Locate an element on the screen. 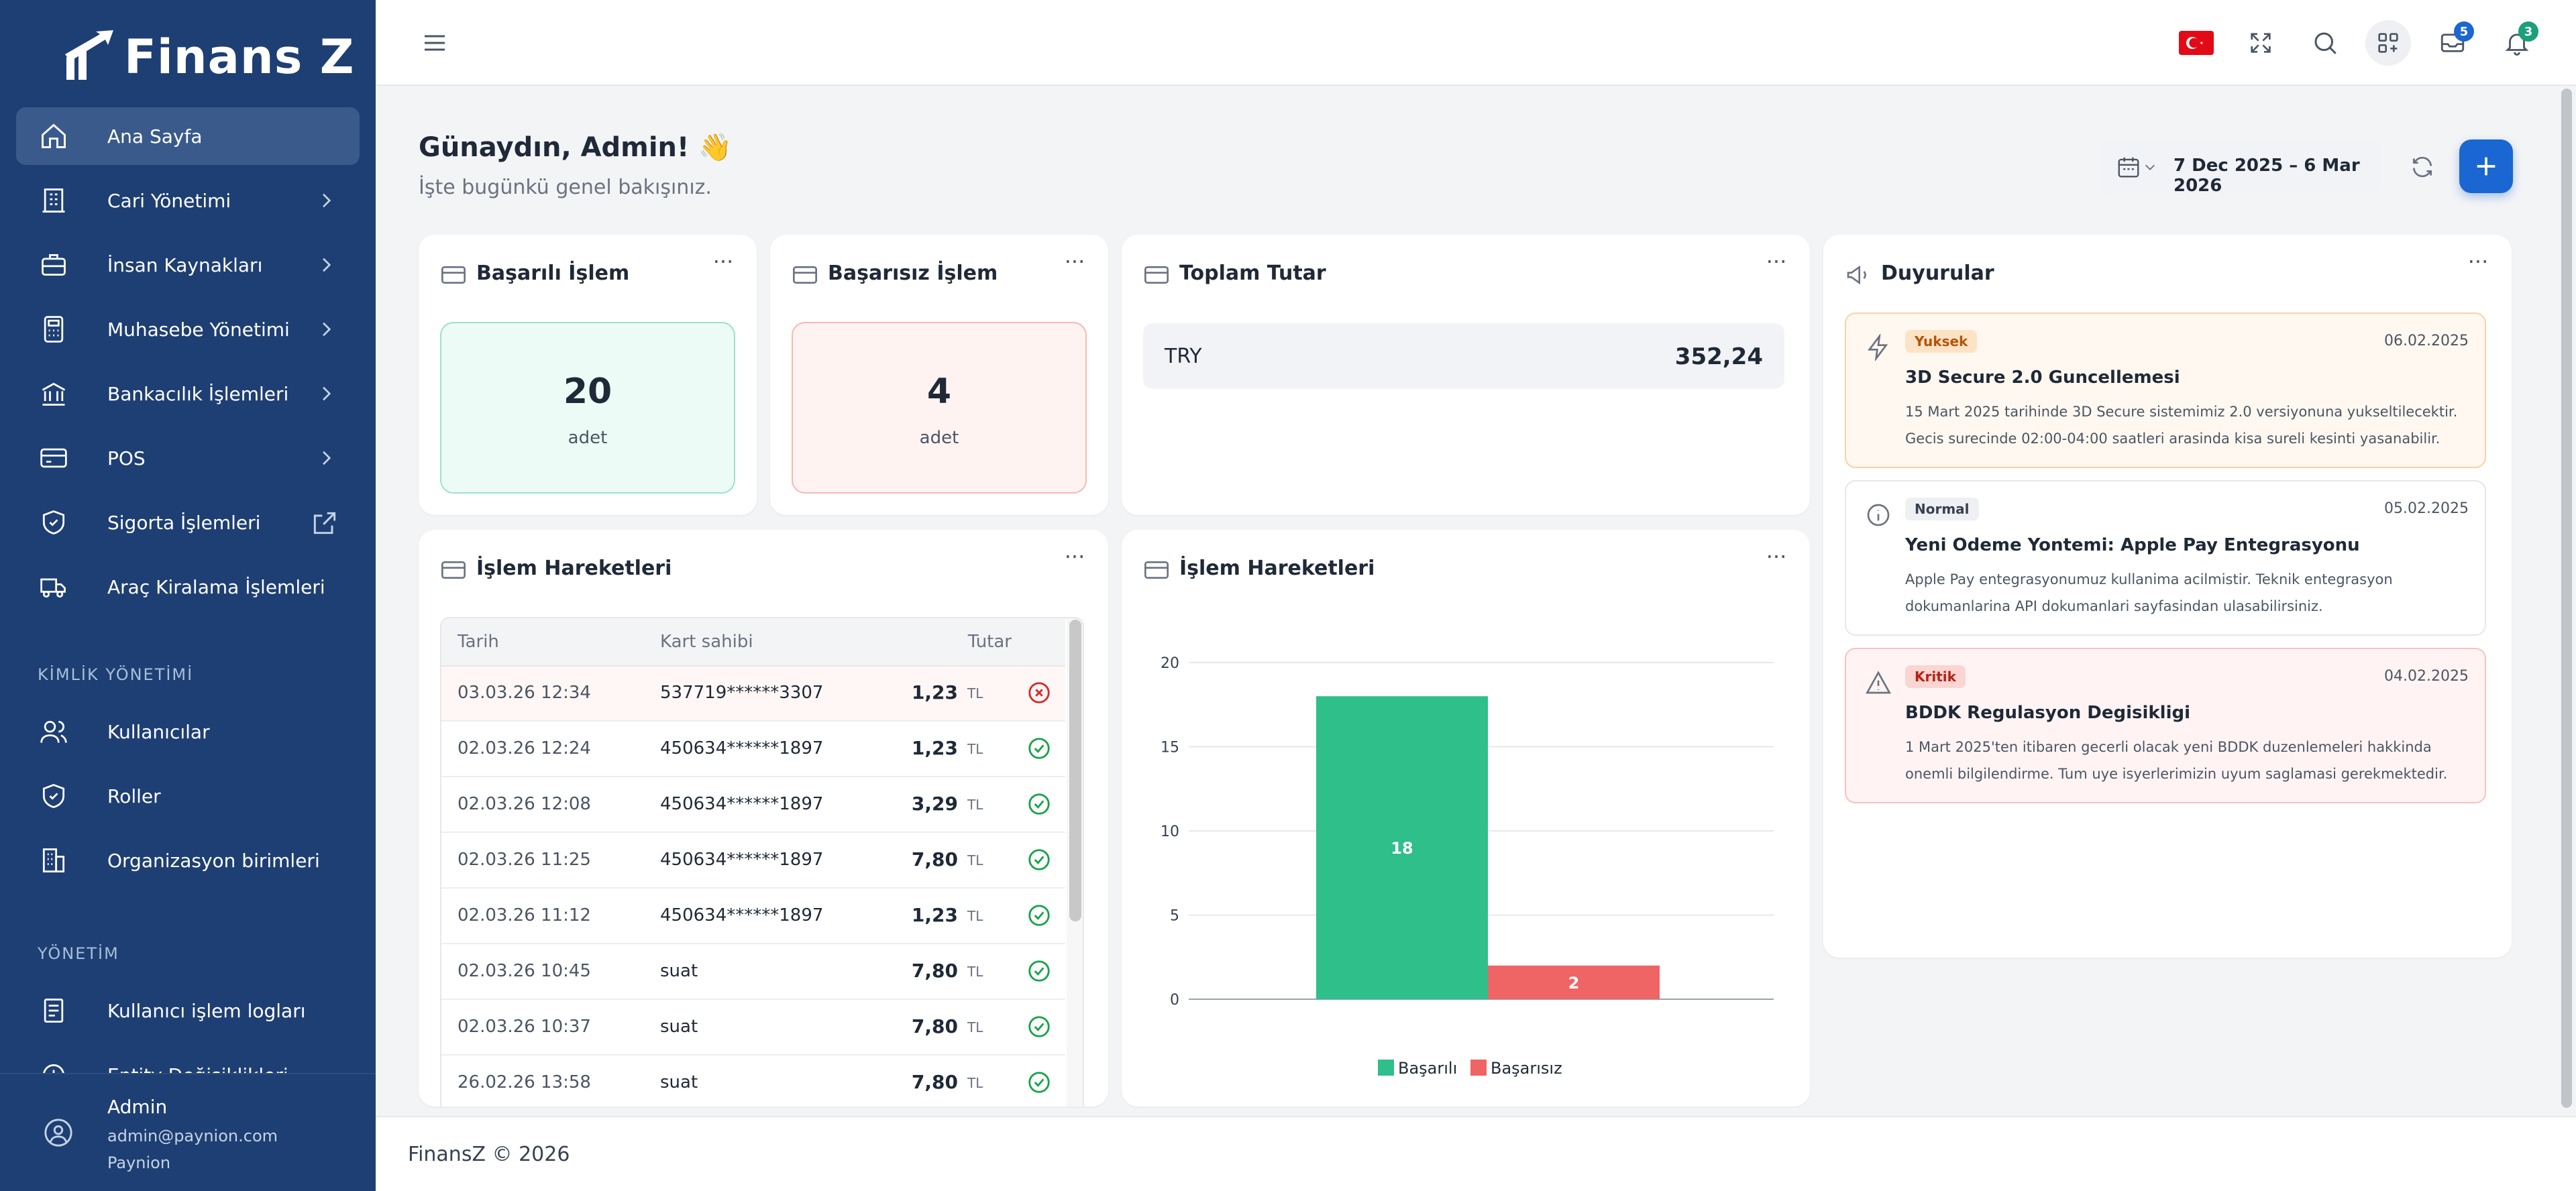 The image size is (2576, 1191). column-header-holder: Kart sahibi is located at coordinates (706, 642).